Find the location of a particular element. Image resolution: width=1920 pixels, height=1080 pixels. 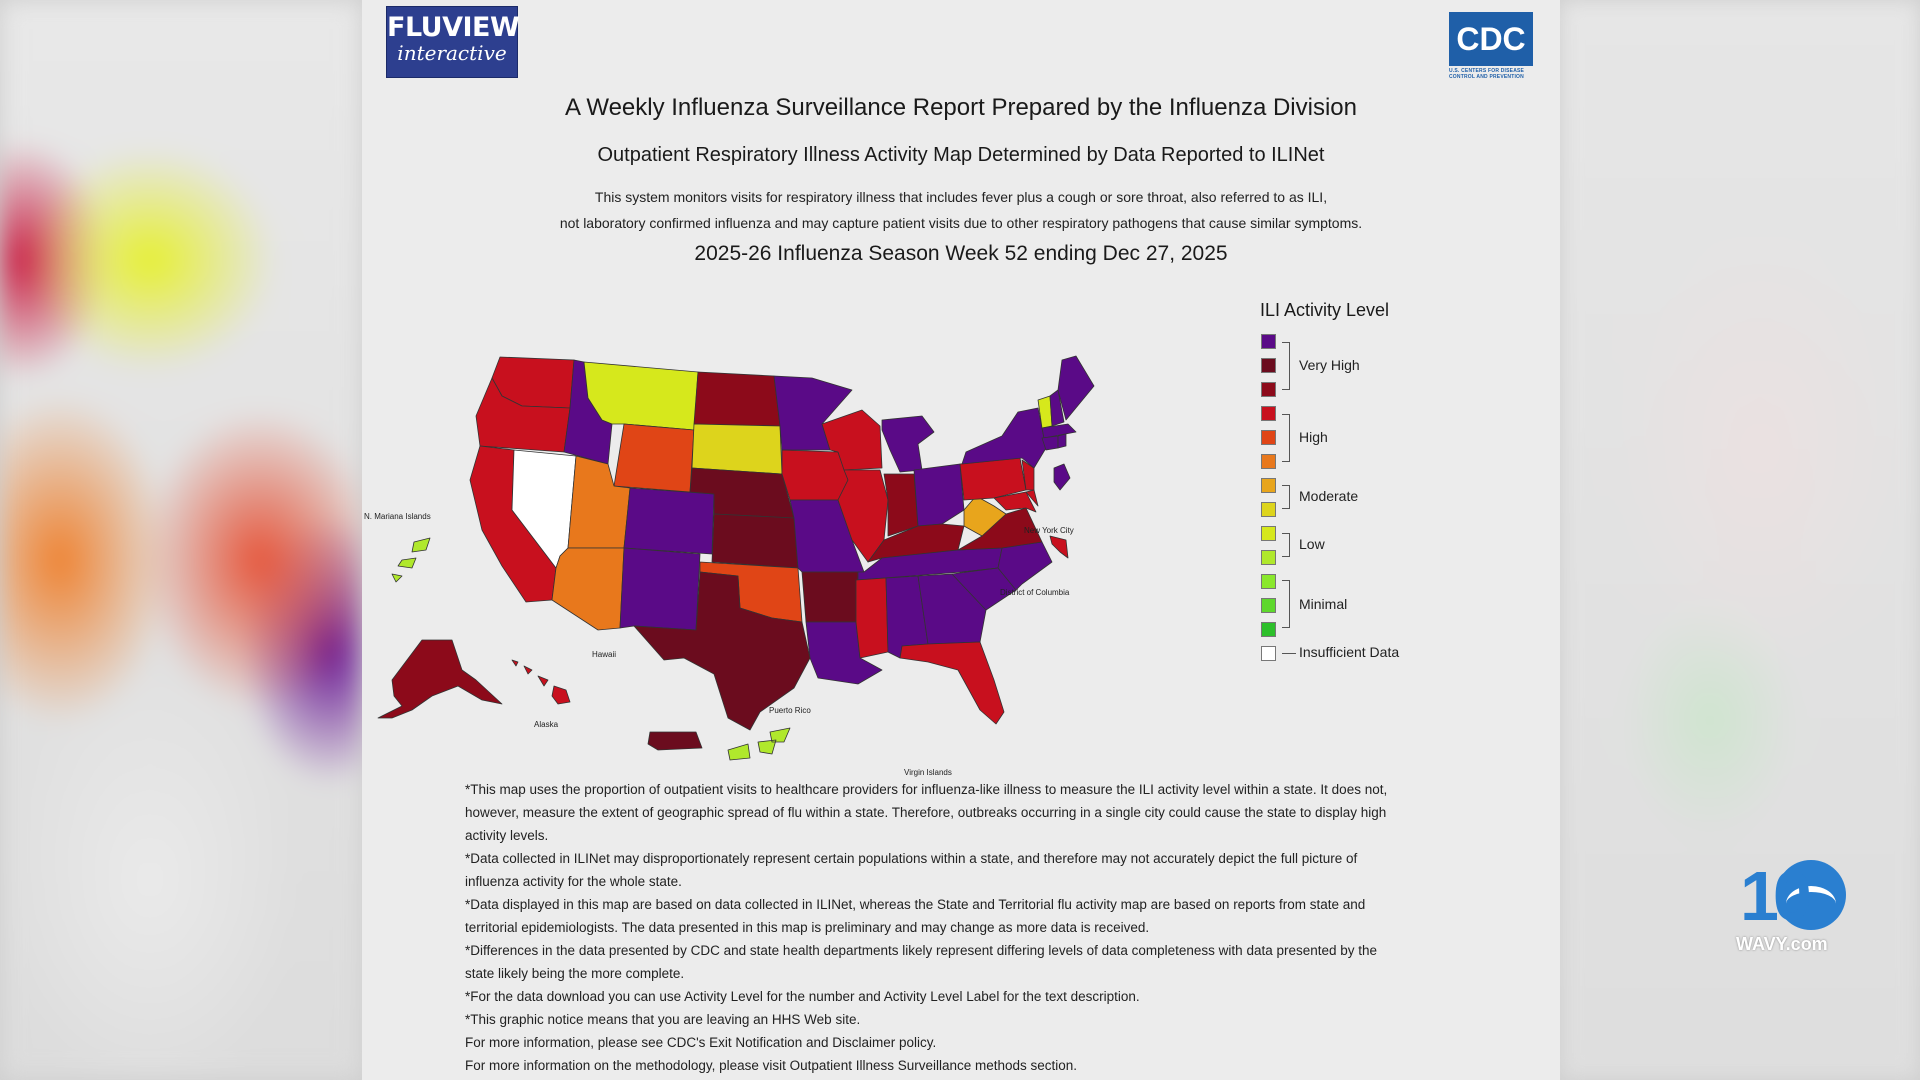

wavy-station-logo: 10 WAVY.com is located at coordinates (1791, 906).